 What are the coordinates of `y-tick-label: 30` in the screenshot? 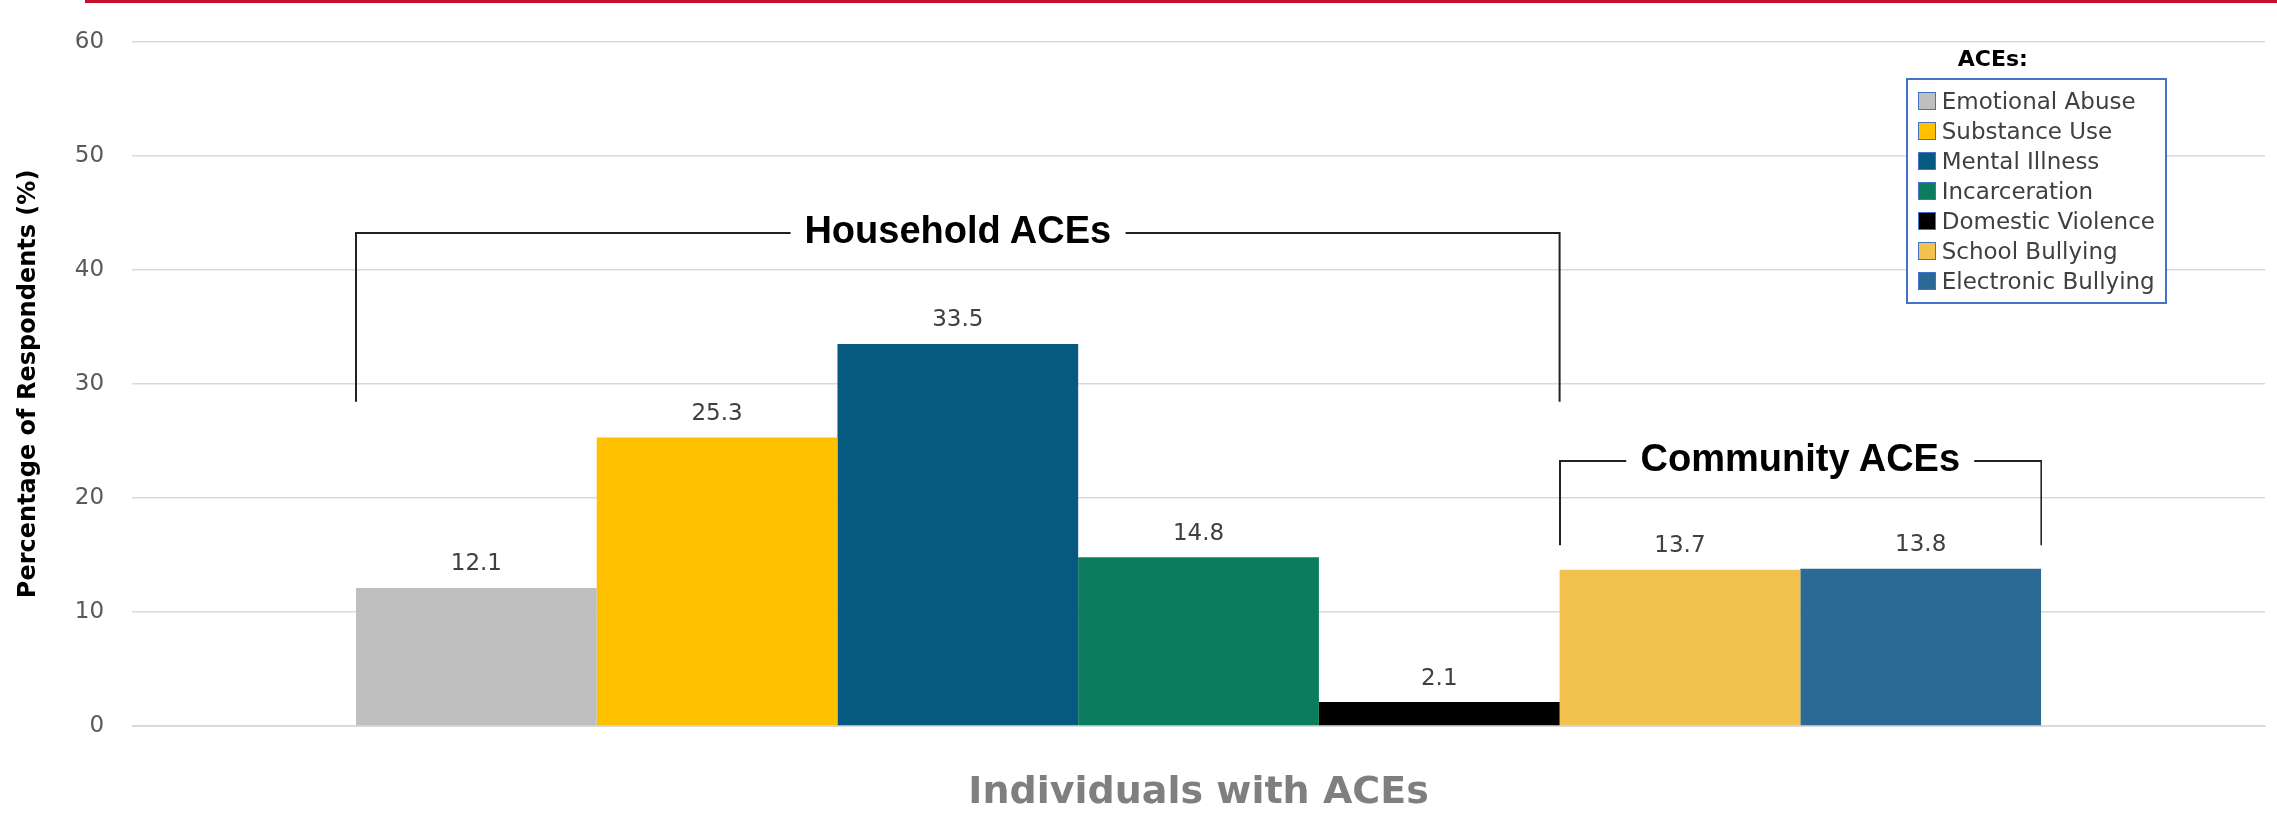 It's located at (89, 381).